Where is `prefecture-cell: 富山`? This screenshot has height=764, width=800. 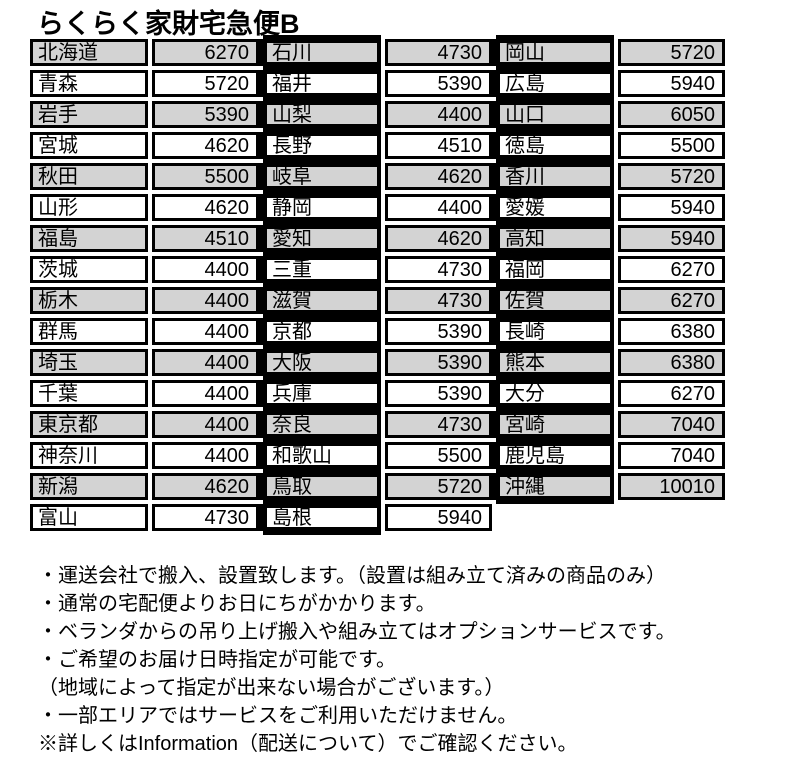
prefecture-cell: 富山 is located at coordinates (89, 517).